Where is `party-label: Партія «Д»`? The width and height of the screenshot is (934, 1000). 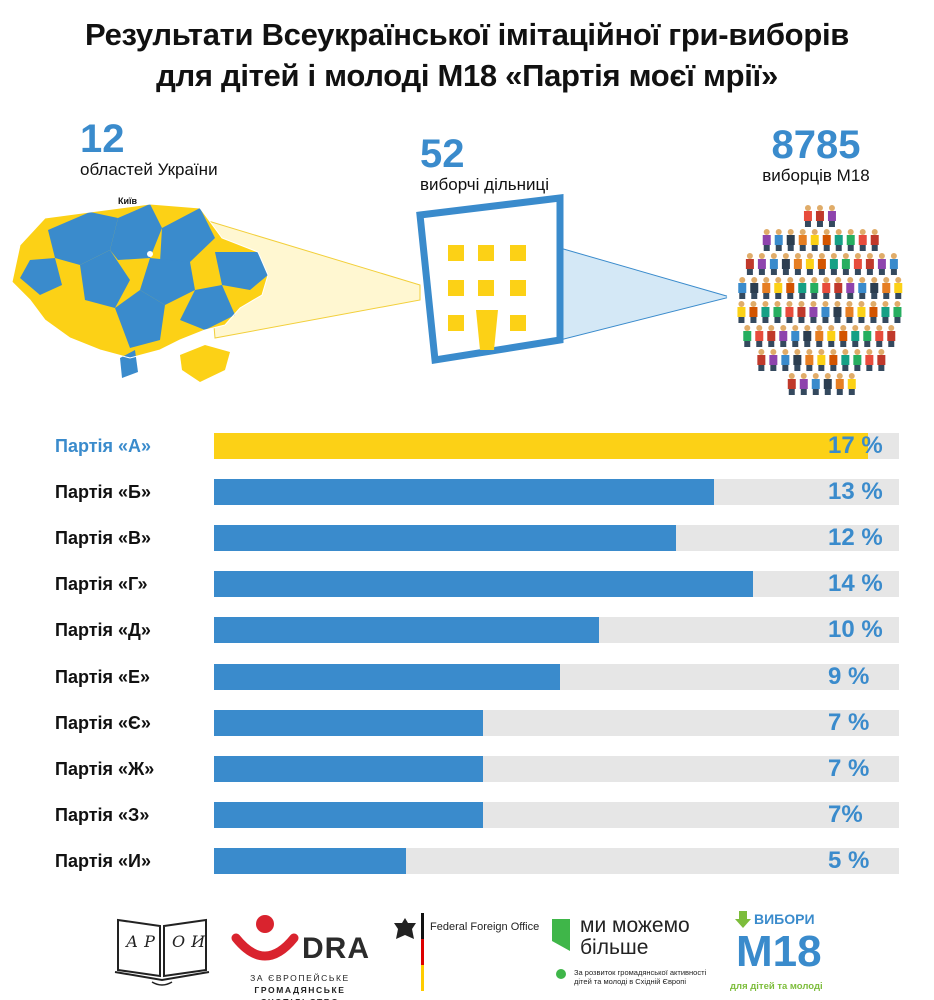
party-label: Партія «Д» is located at coordinates (103, 630).